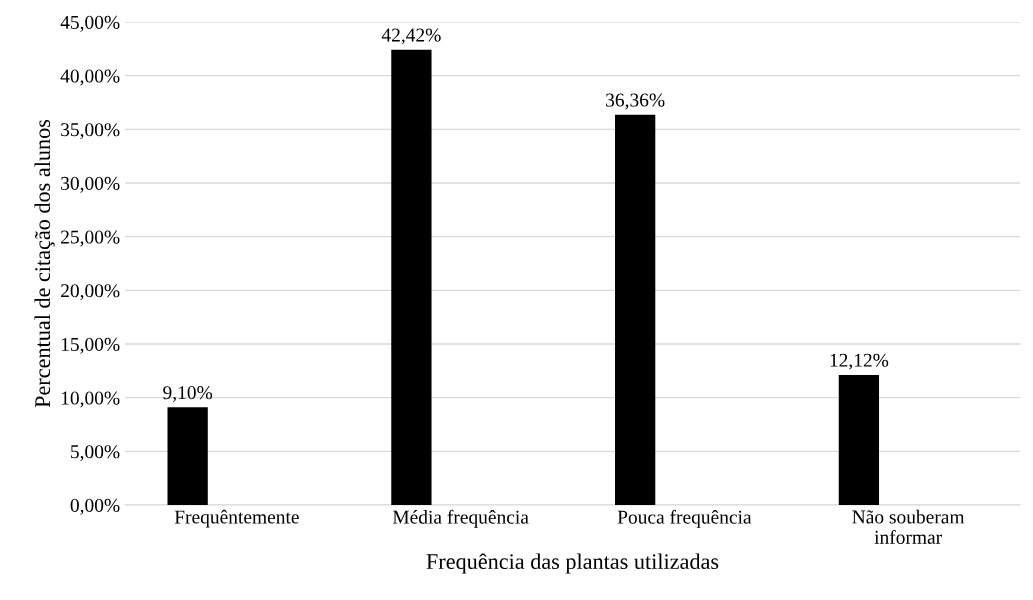 The image size is (1033, 600). I want to click on y-tick-label: 35,00%, so click(90, 131).